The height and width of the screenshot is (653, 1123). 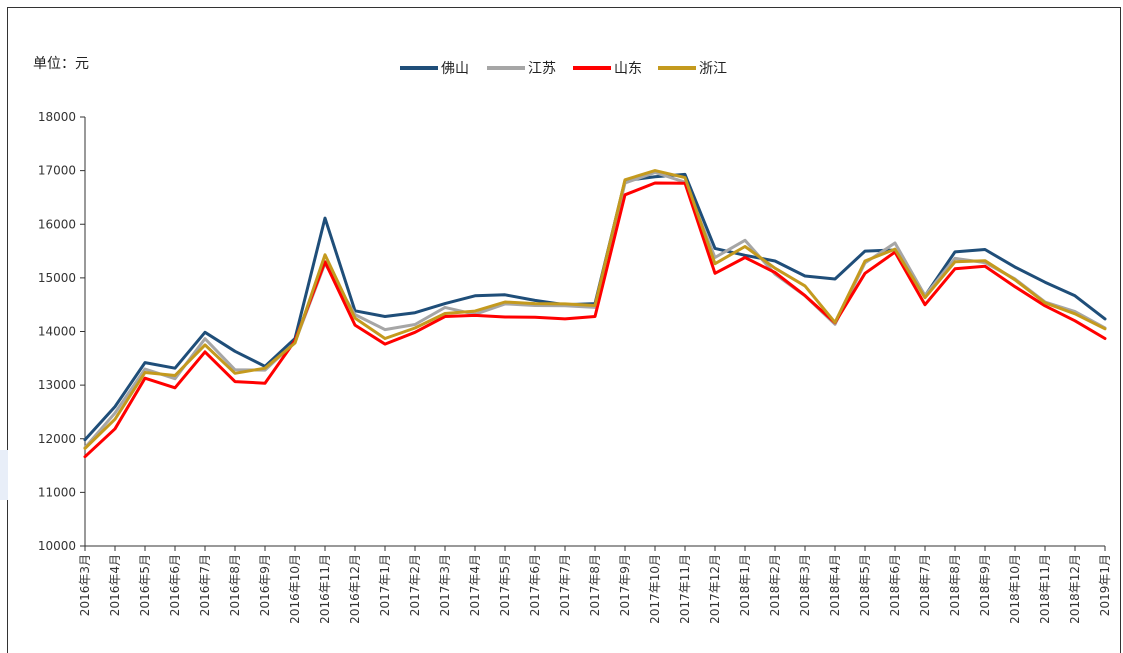 What do you see at coordinates (205, 585) in the screenshot?
I see `x-tick-label: 2016年7月` at bounding box center [205, 585].